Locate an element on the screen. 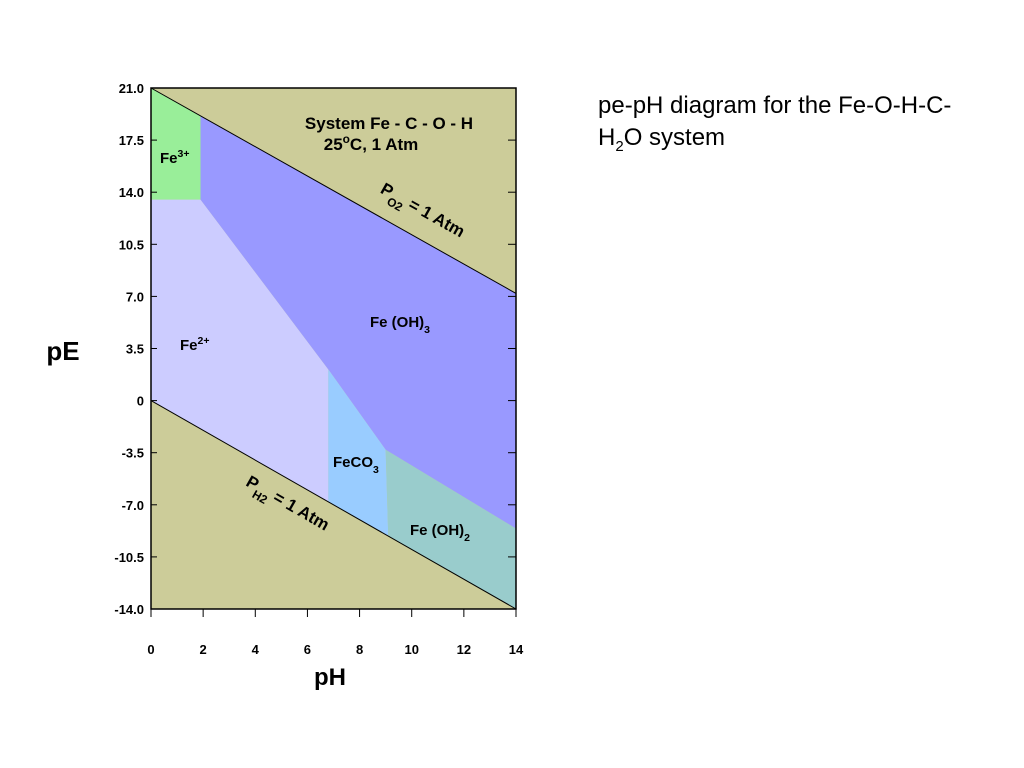 The image size is (1024, 768). x-tick-label: 10 is located at coordinates (411, 649).